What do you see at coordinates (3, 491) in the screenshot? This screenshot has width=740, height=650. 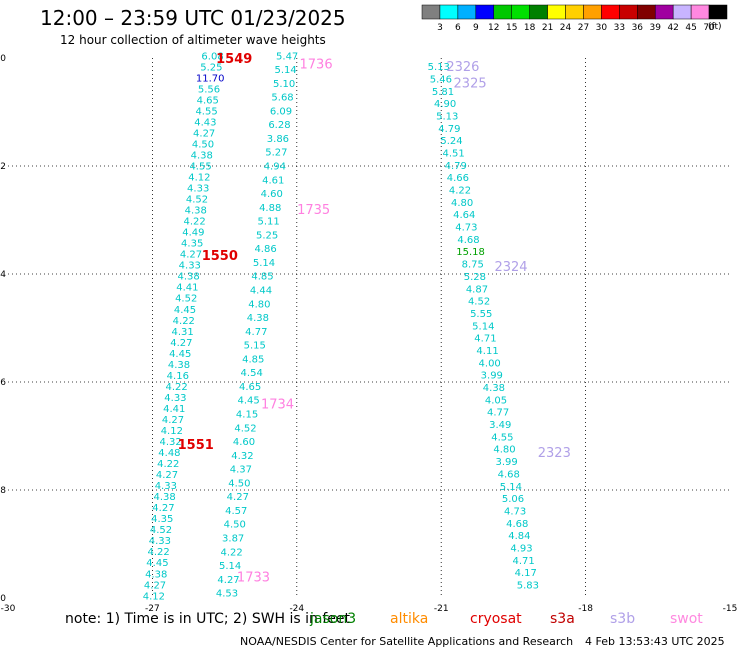 I see `y-tick-label: -8` at bounding box center [3, 491].